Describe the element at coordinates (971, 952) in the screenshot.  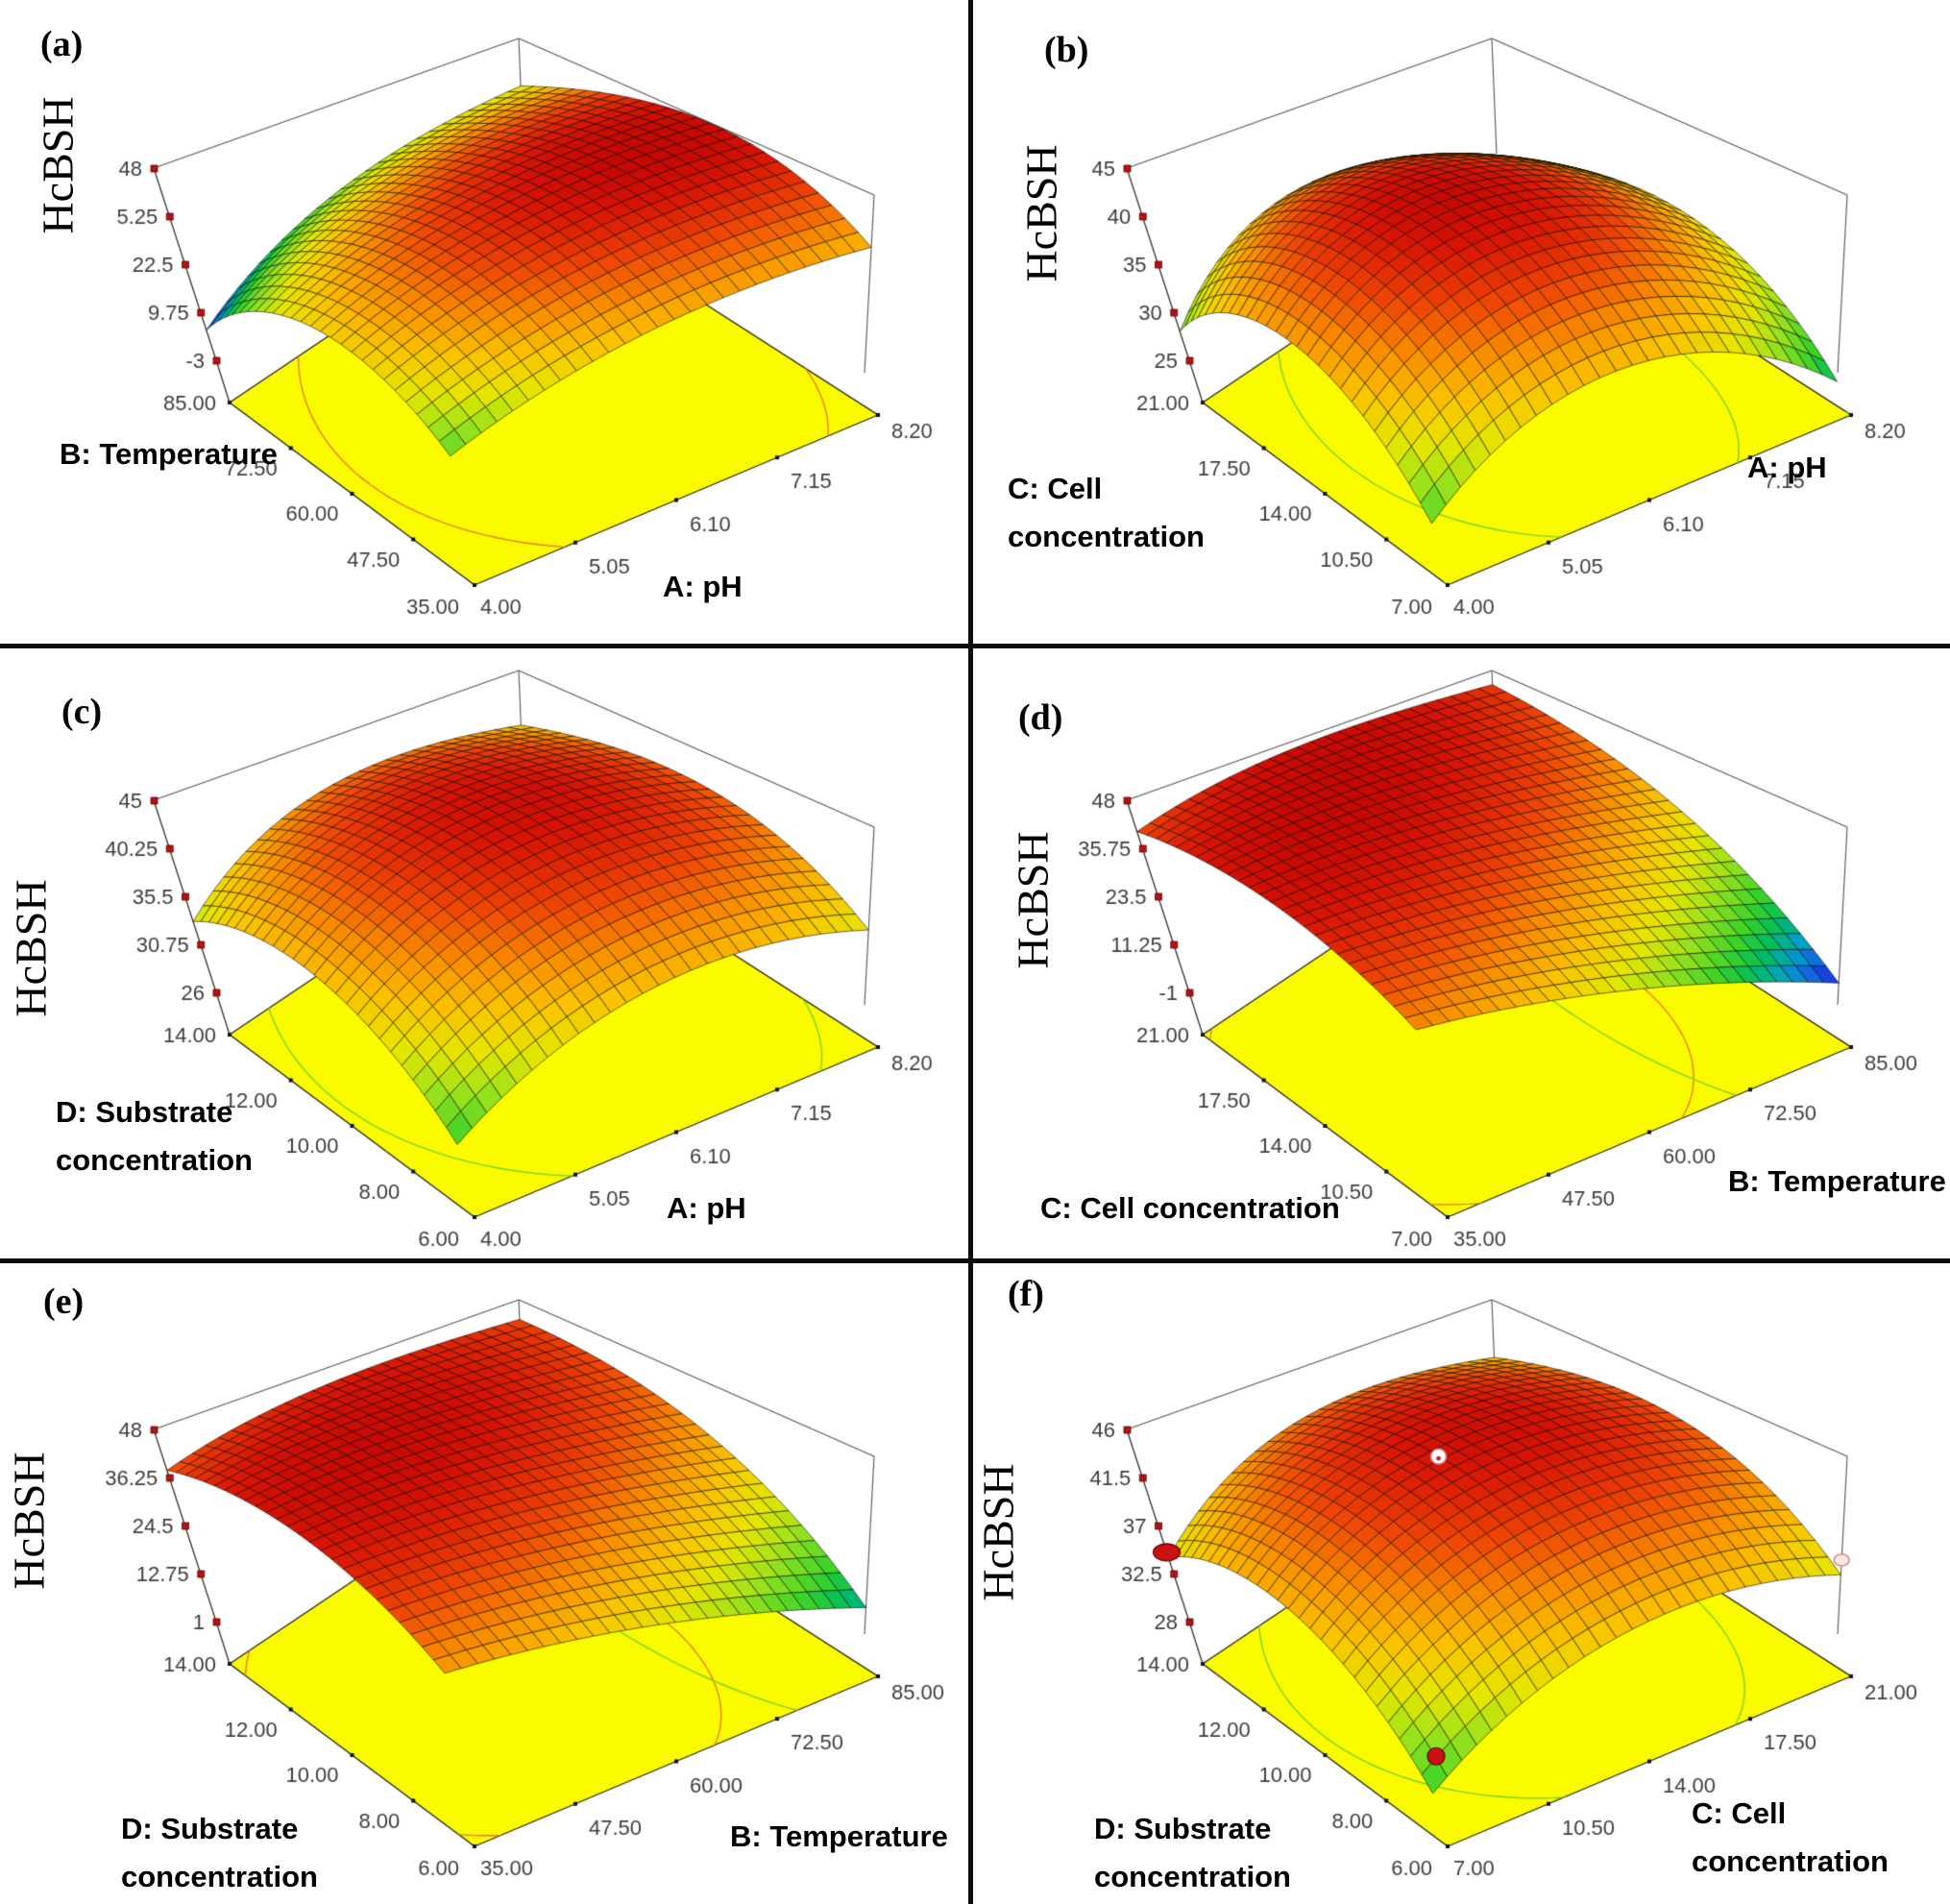
I see `panel-divider-vertical` at that location.